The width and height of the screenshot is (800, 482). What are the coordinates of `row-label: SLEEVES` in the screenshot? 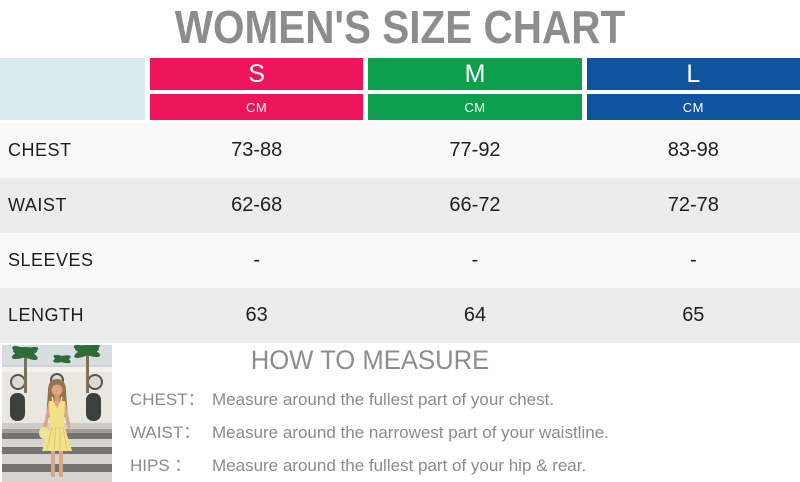 It's located at (51, 260).